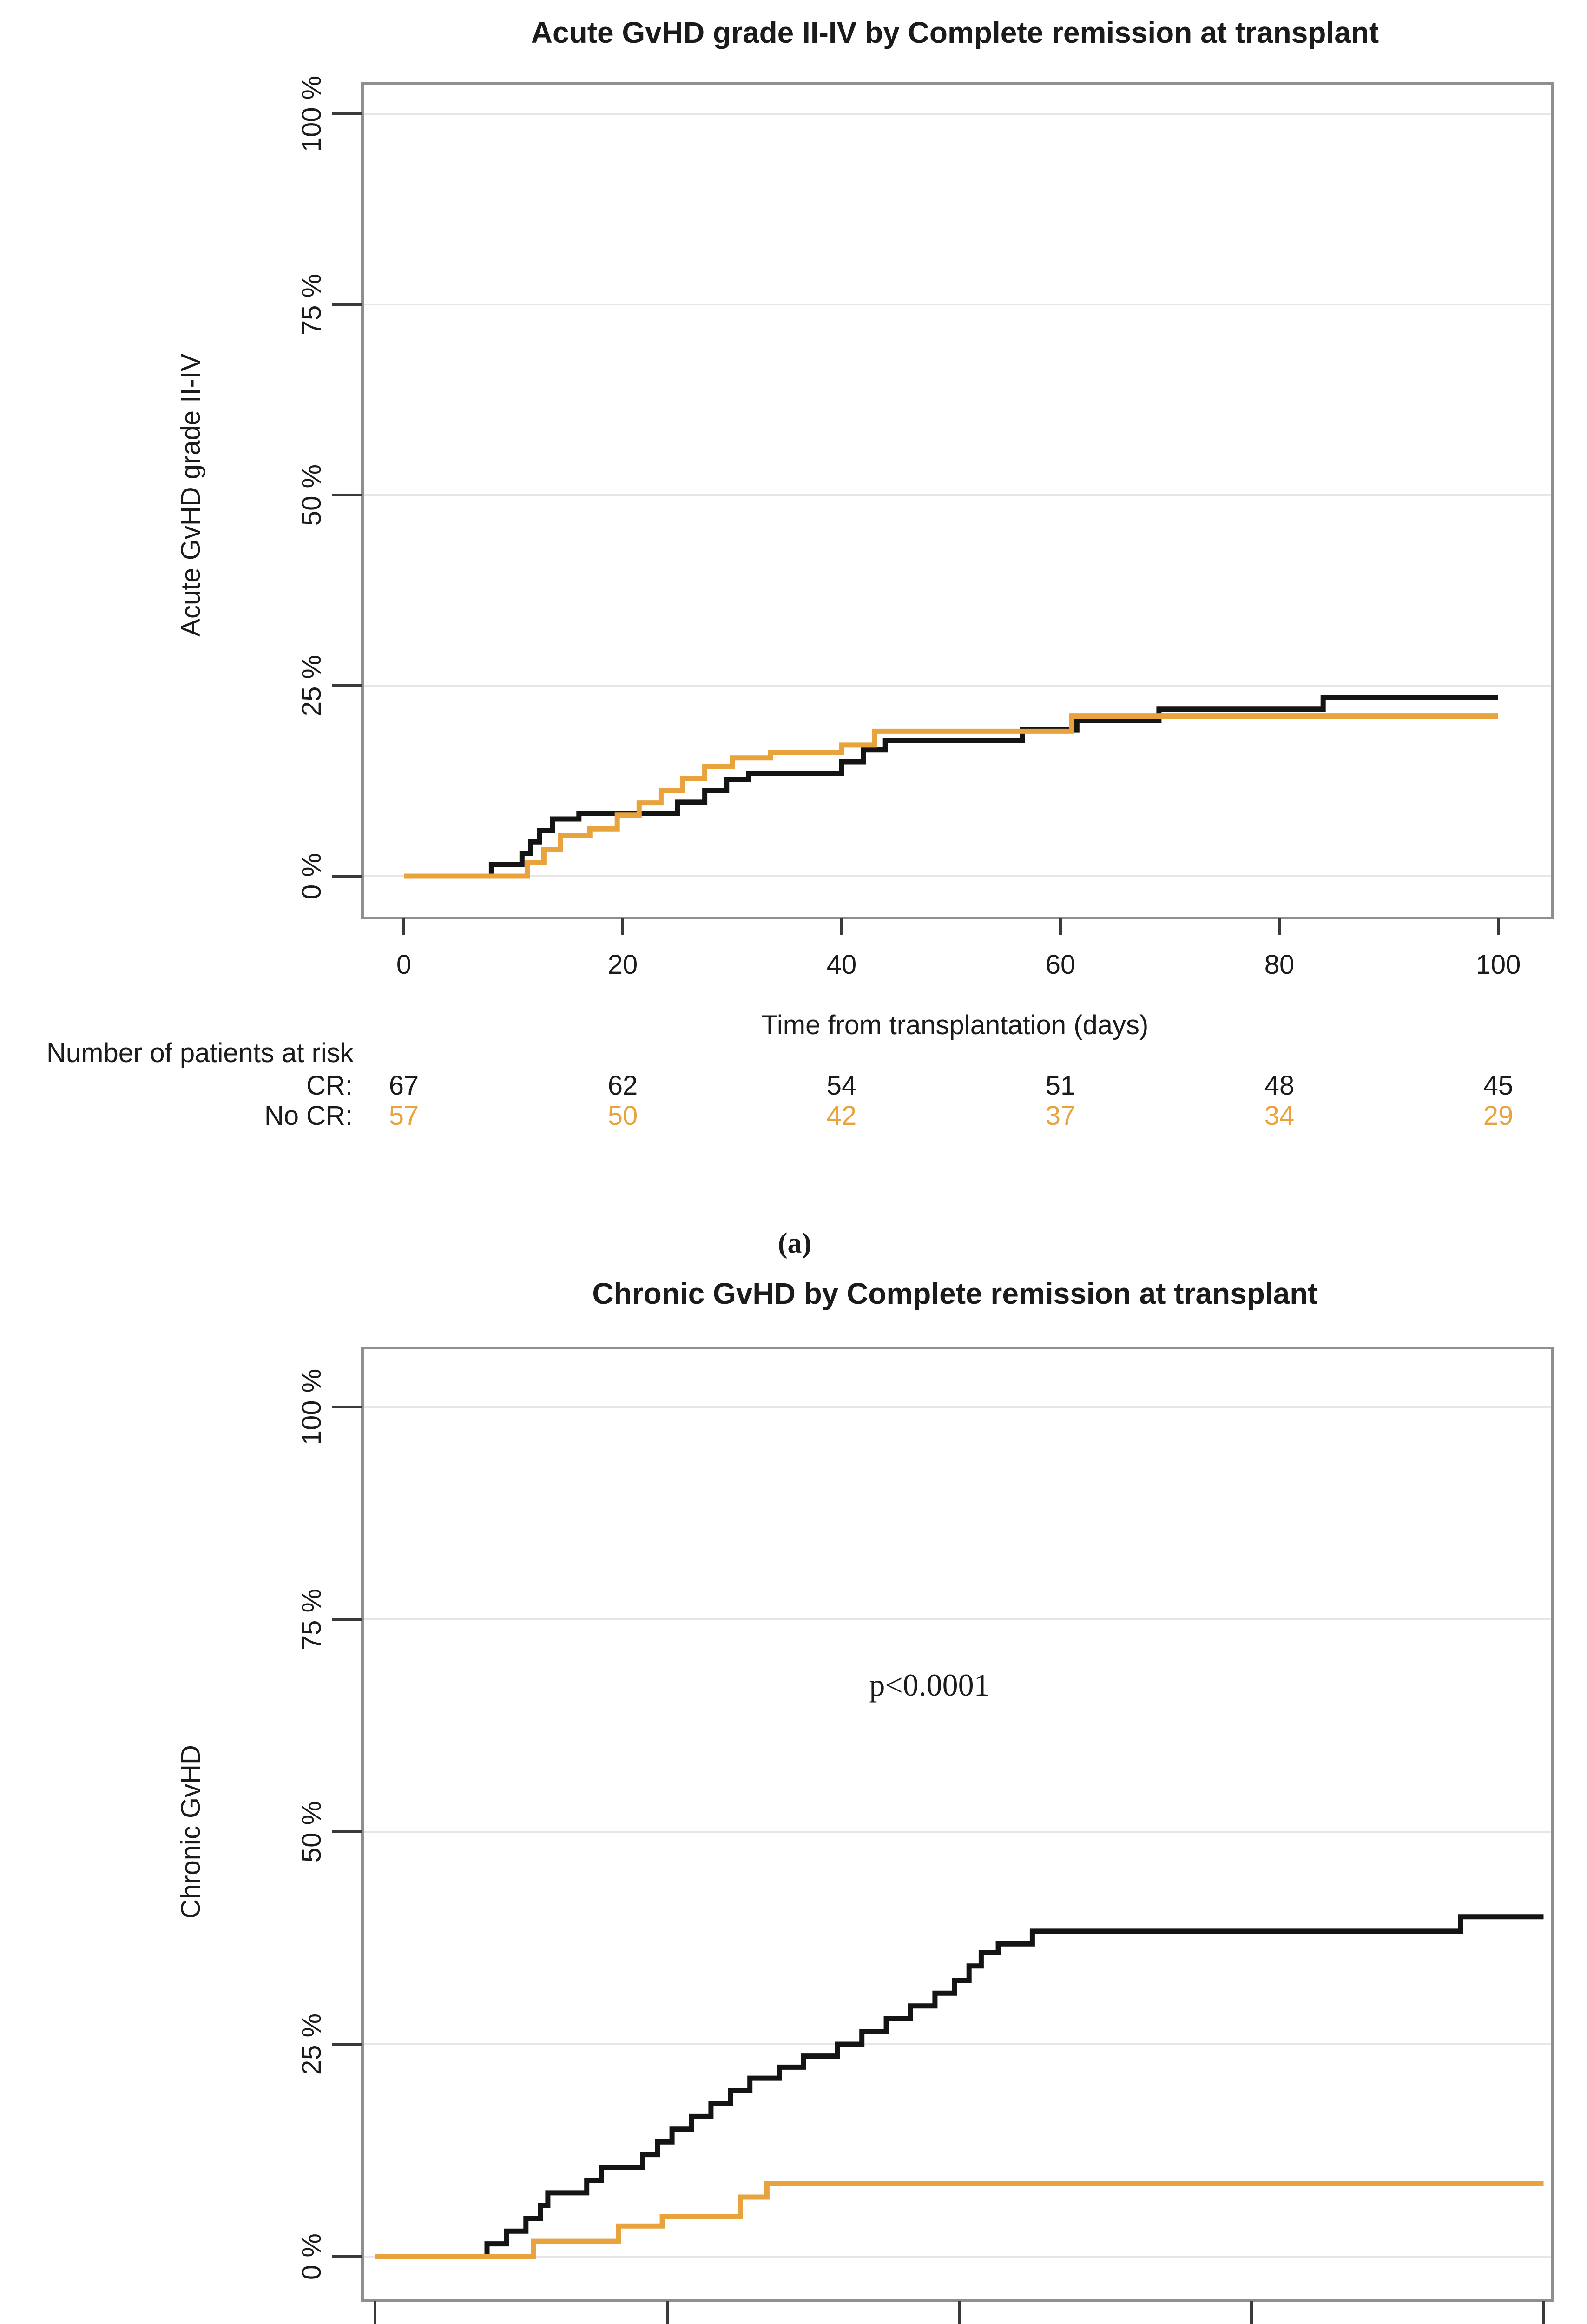 This screenshot has width=1587, height=2324. Describe the element at coordinates (623, 1116) in the screenshot. I see `risk-count: 50` at that location.